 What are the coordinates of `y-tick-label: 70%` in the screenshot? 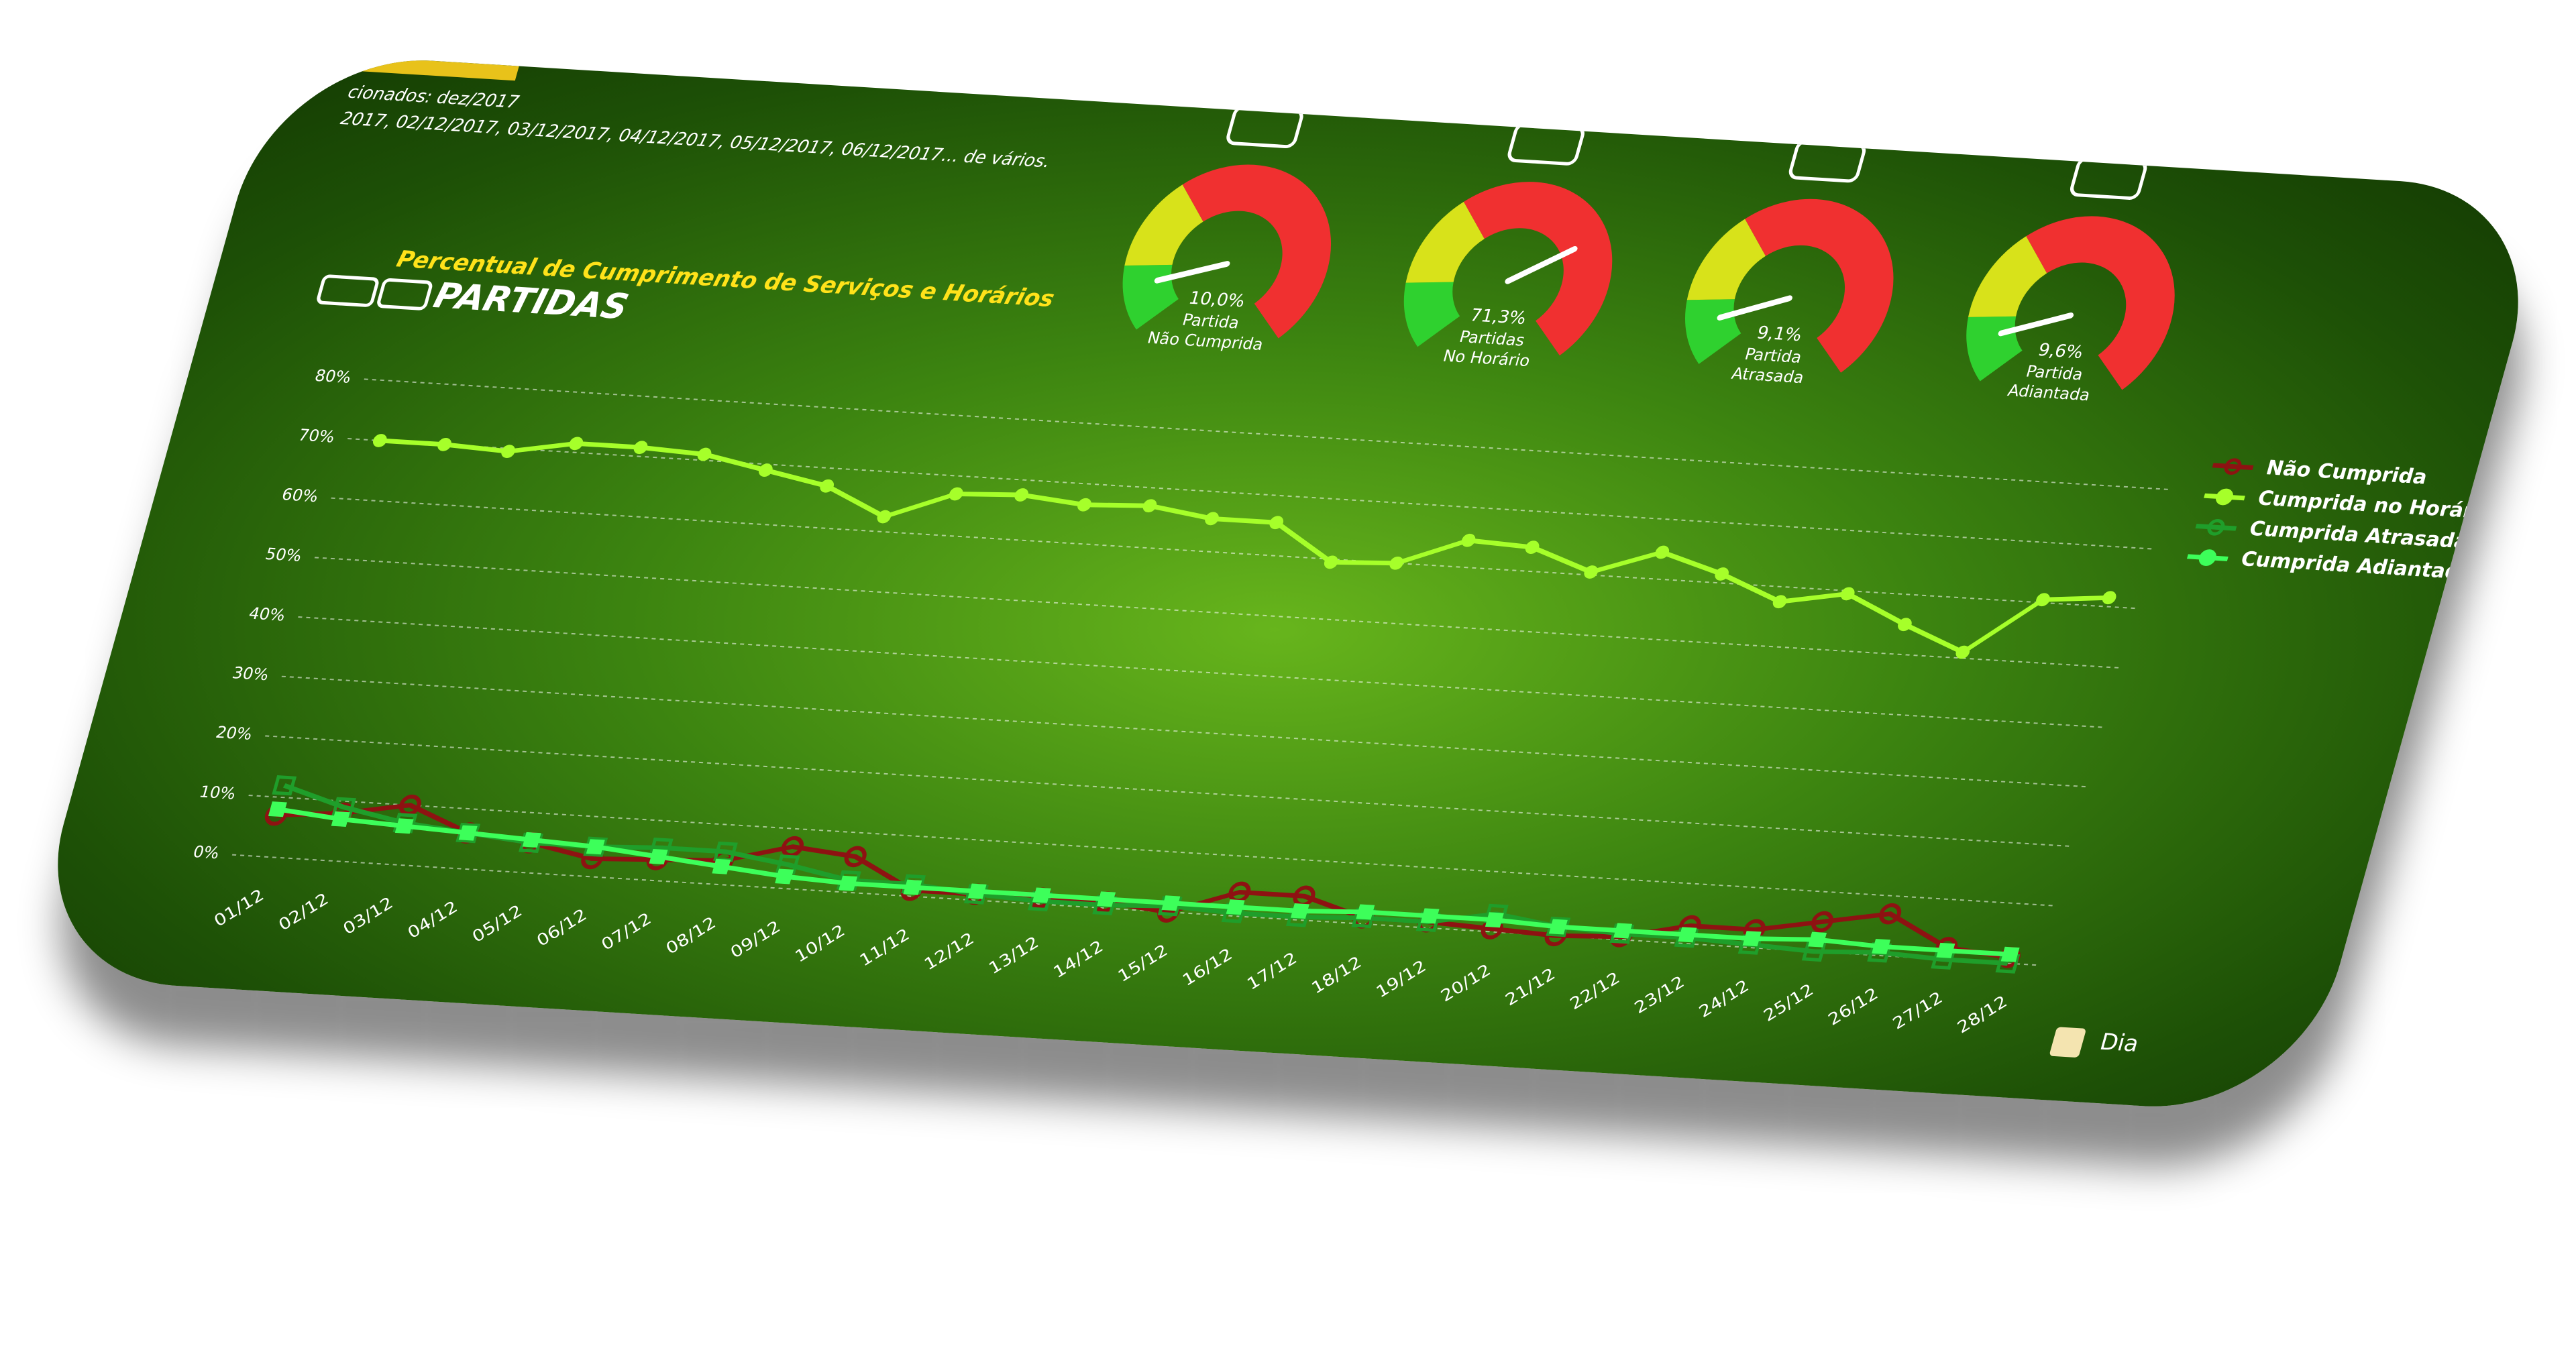 It's located at (317, 436).